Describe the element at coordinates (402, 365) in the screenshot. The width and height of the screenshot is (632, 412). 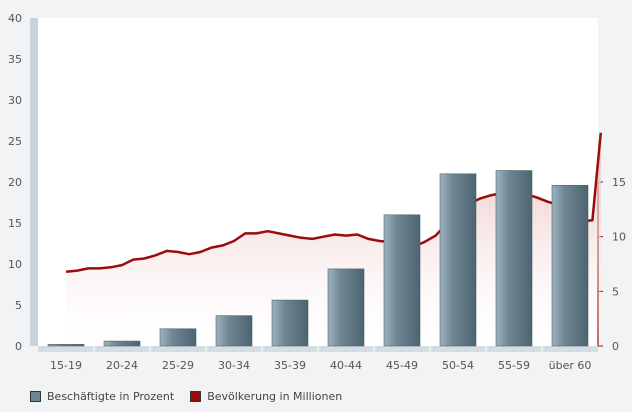
I see `x-tick-label: 45-49` at that location.